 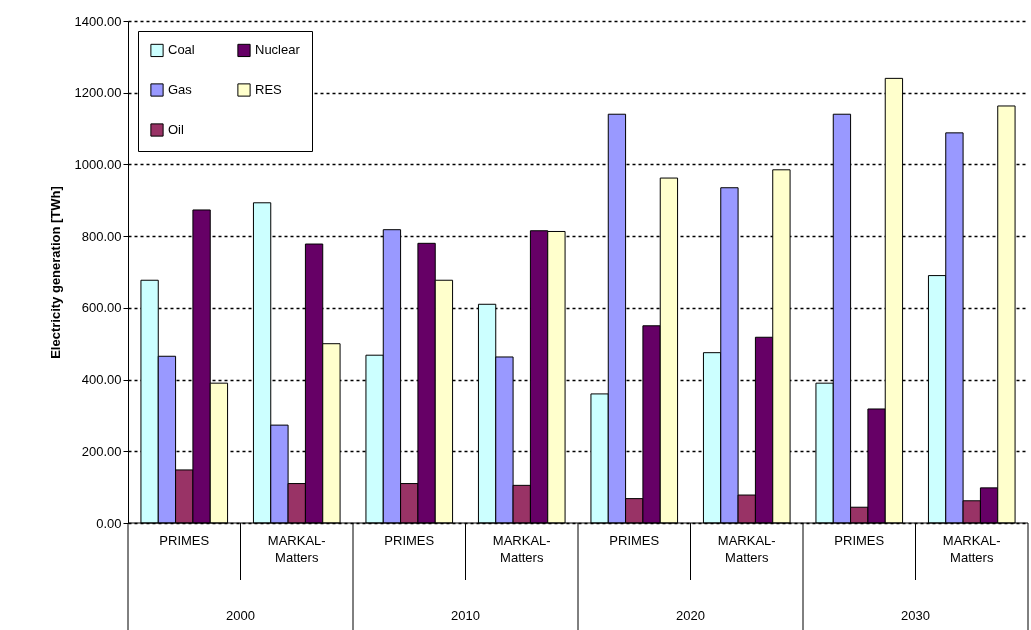 I want to click on y-tick-label: 1200.00, so click(x=98, y=93).